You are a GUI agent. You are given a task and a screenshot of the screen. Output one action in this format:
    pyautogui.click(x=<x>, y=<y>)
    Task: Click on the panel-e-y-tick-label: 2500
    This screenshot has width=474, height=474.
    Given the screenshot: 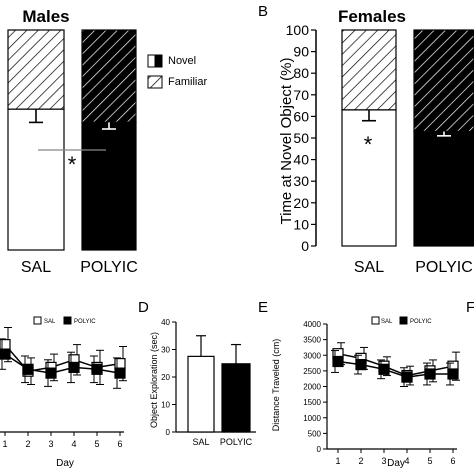 What is the action you would take?
    pyautogui.click(x=312, y=371)
    